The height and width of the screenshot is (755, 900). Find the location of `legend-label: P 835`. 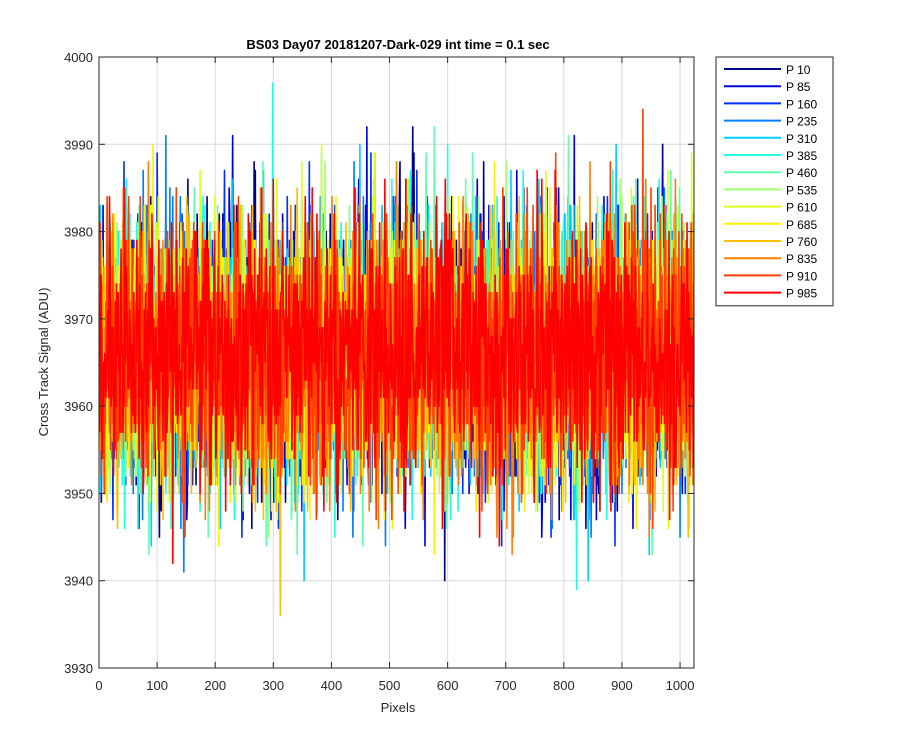

legend-label: P 835 is located at coordinates (801, 259).